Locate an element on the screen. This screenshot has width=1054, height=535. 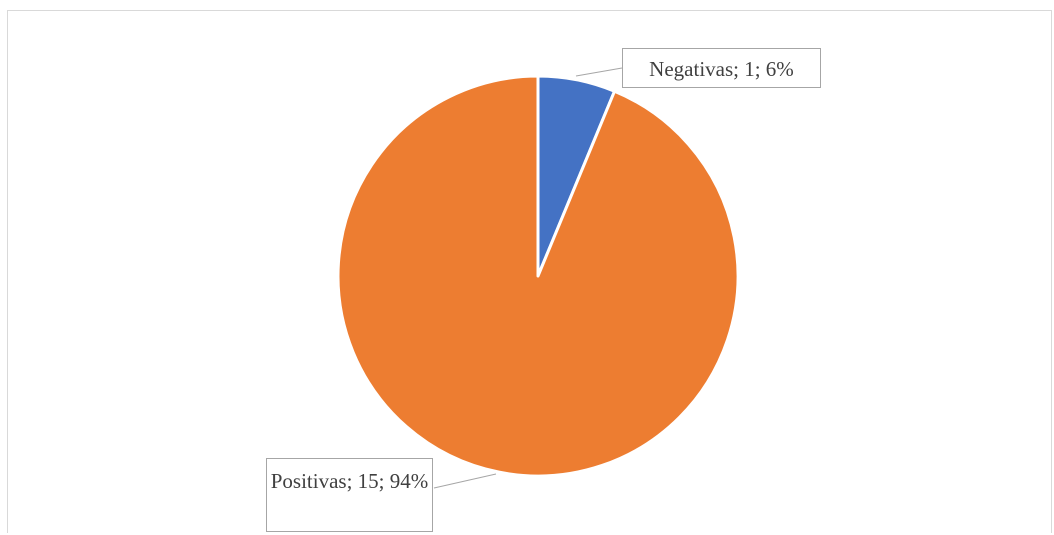
data-label-positivas: Positivas; 15; 94% is located at coordinates (349, 495).